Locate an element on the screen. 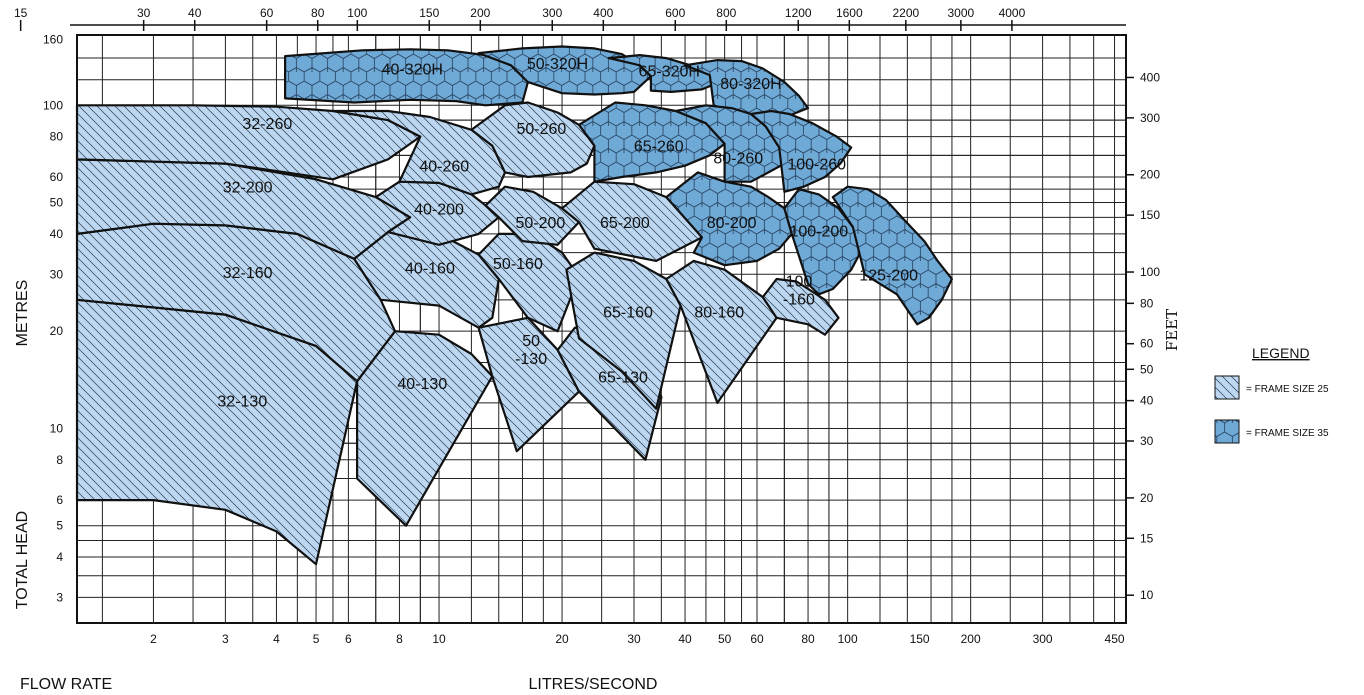 The height and width of the screenshot is (695, 1364). x-axis-title: LITRES/SECOND is located at coordinates (593, 684).